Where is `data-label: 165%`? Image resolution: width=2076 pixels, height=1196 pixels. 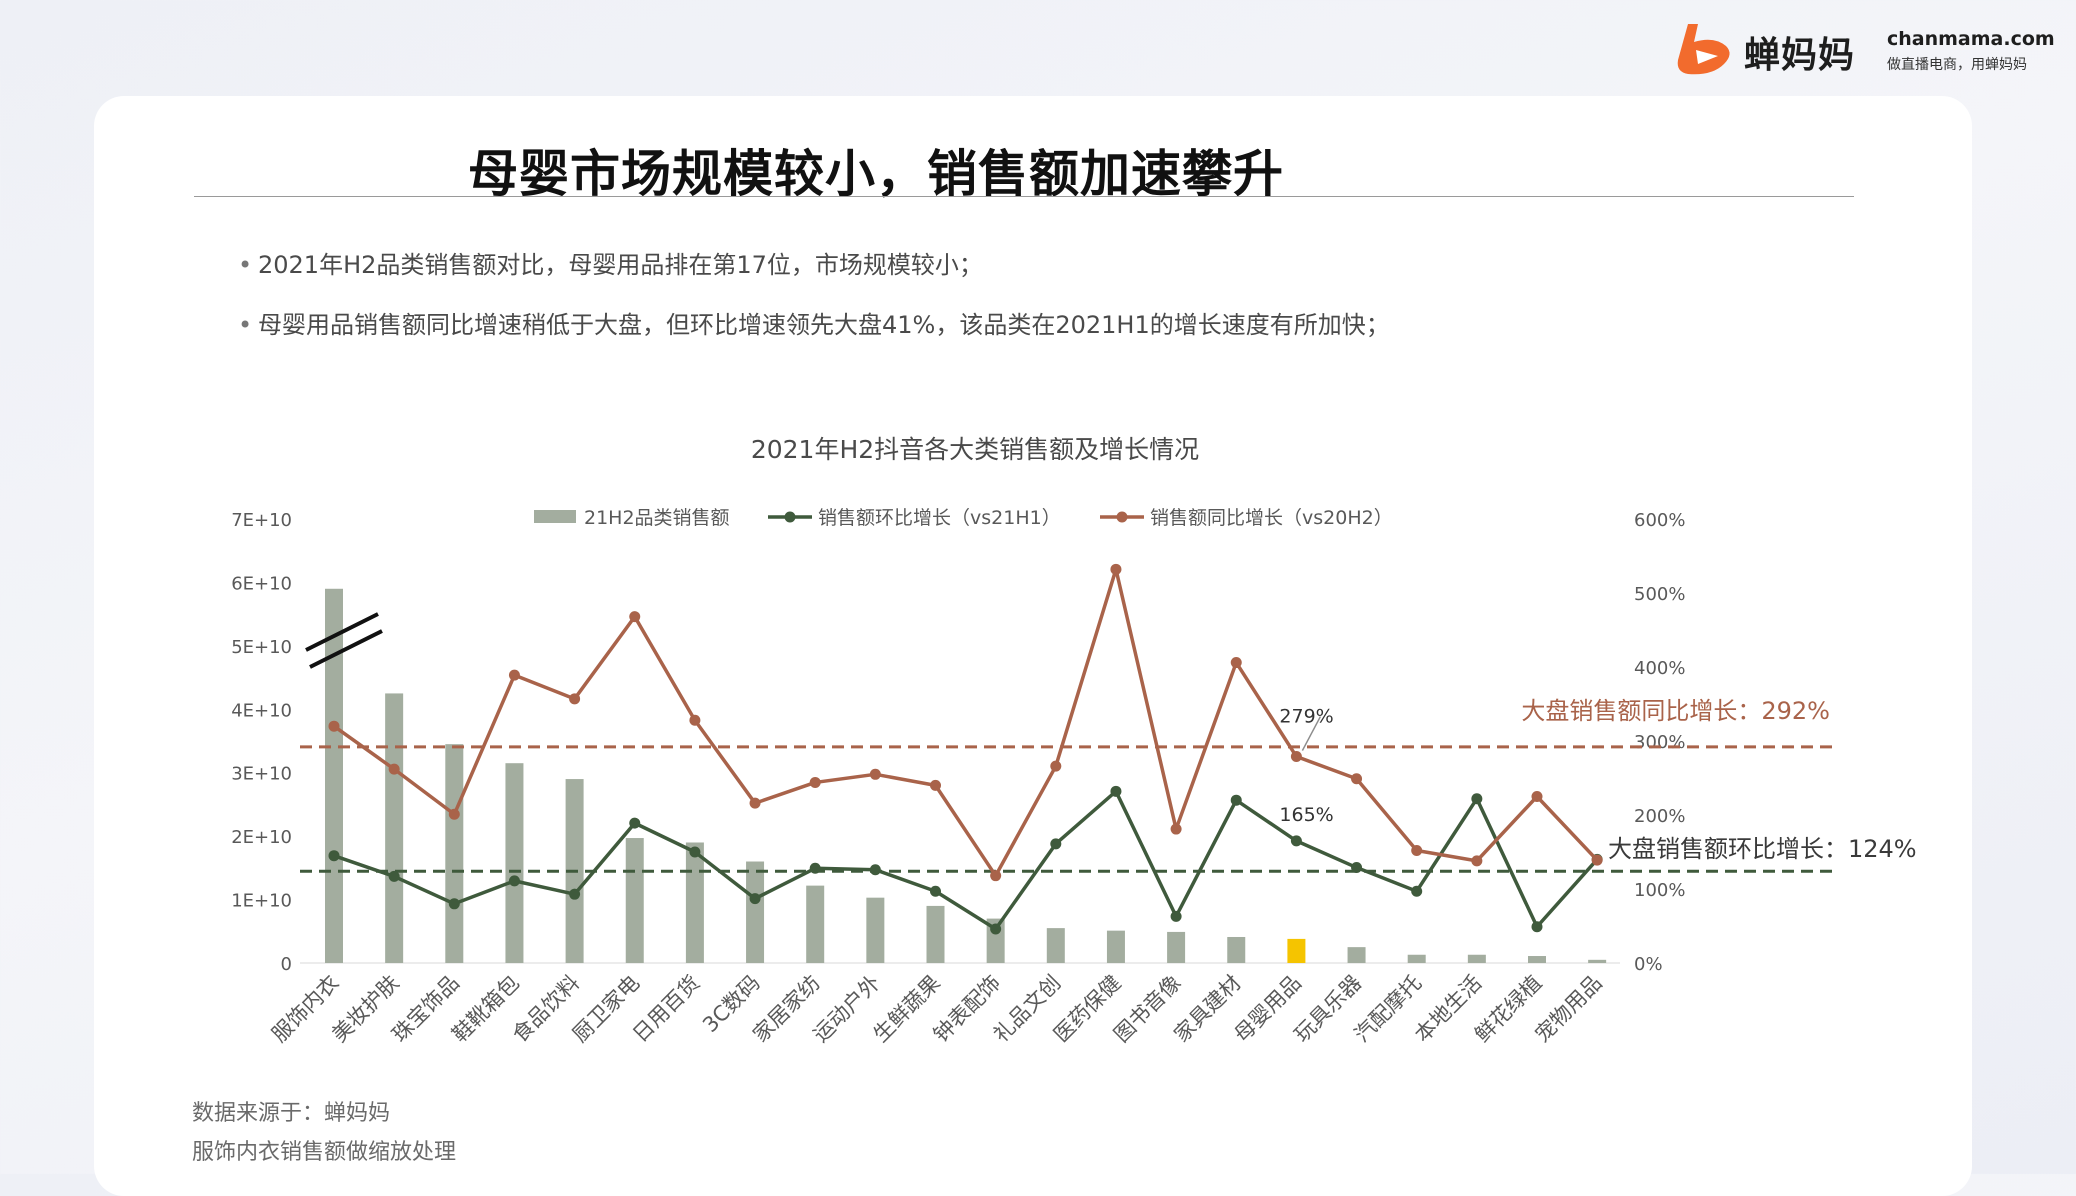
data-label: 165% is located at coordinates (1306, 815).